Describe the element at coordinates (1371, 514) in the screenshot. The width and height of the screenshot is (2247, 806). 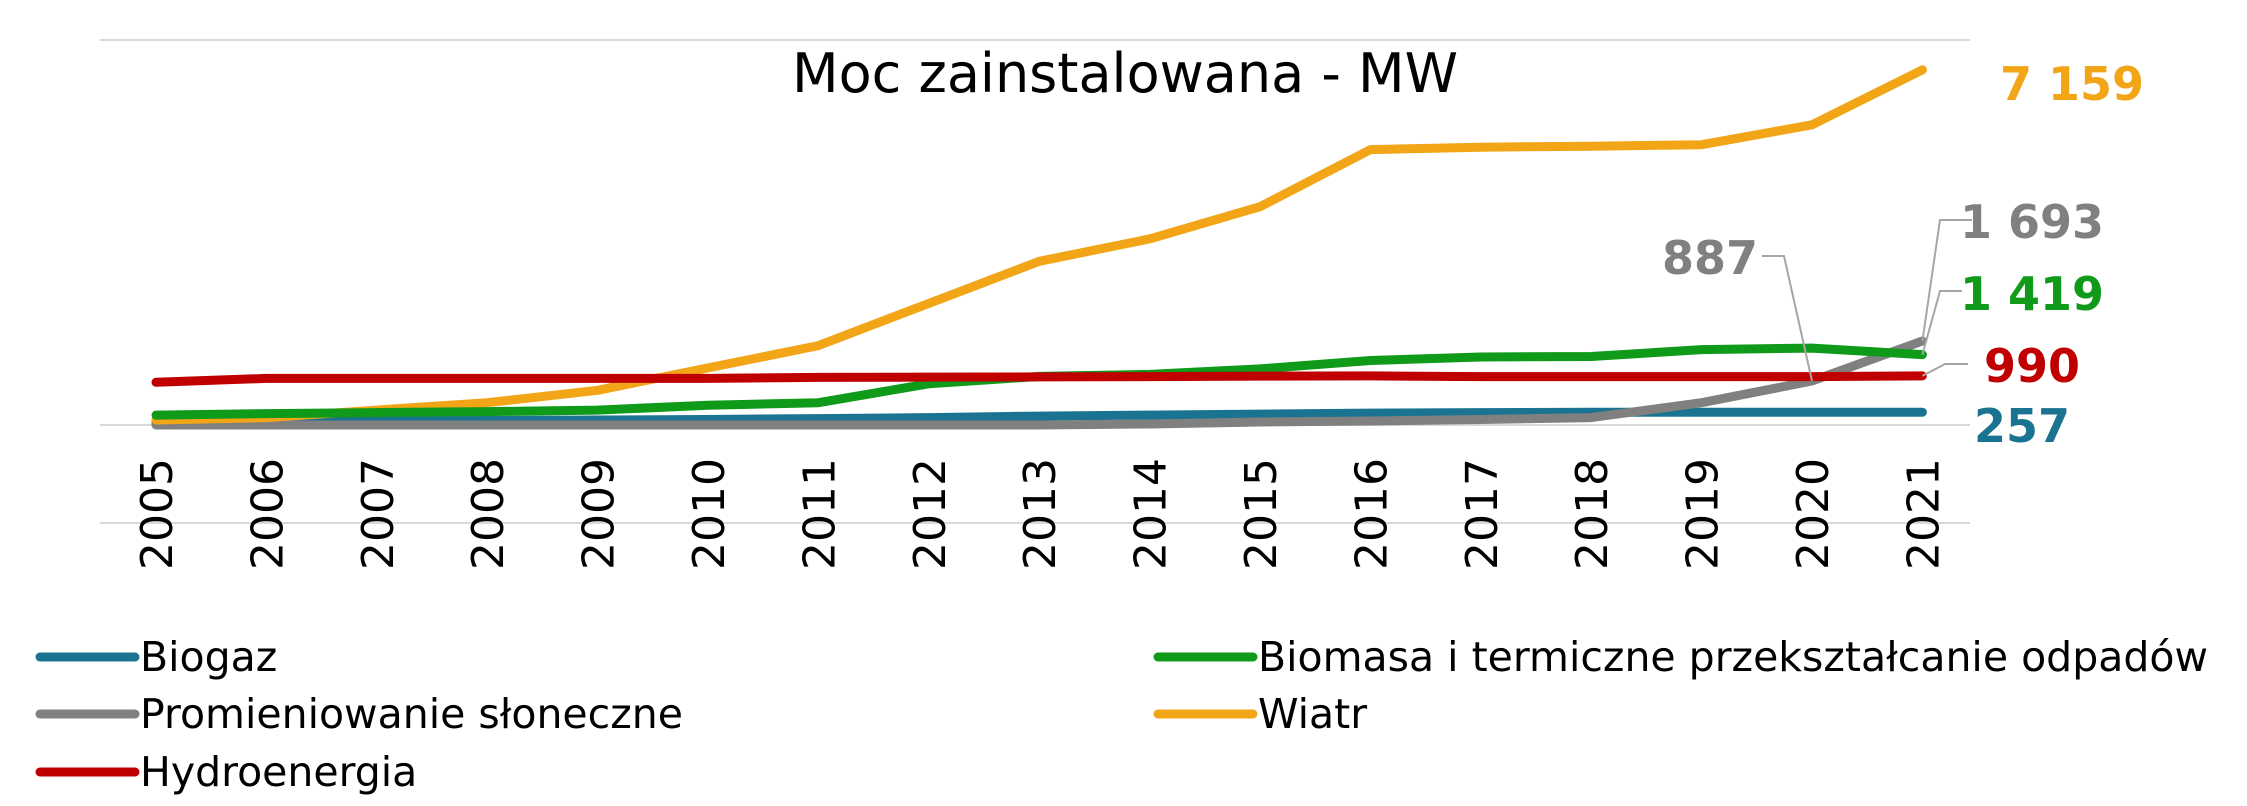
I see `x-tick-label: 2016` at that location.